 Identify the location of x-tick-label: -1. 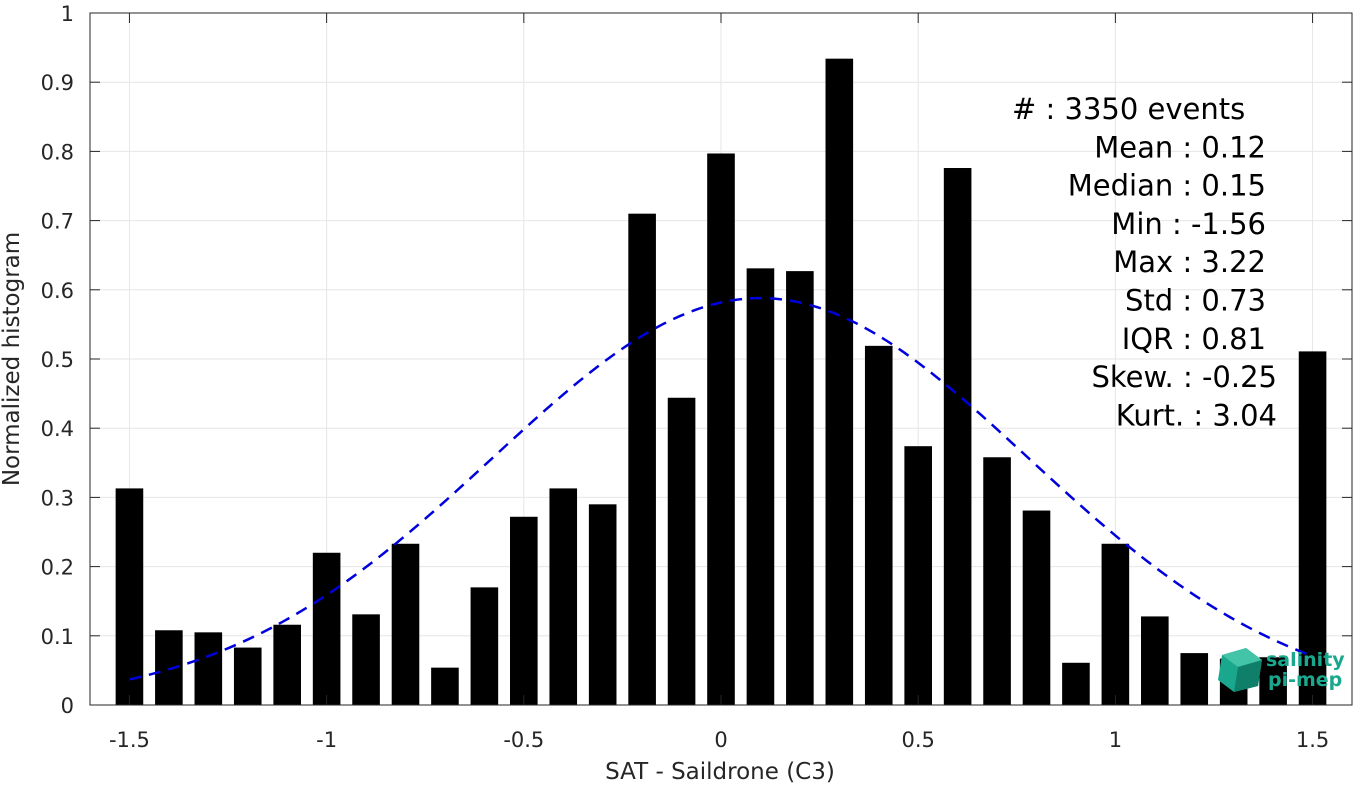
(326, 740).